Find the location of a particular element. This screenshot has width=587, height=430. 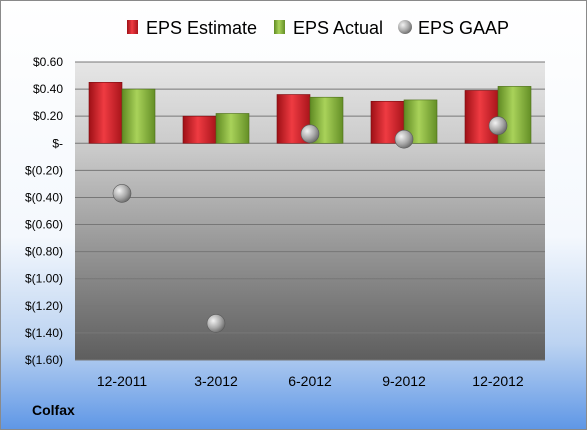

x-axis-ticks: 12-2011 3-2012 6-2012 9-2012 12-2012 is located at coordinates (310, 381).